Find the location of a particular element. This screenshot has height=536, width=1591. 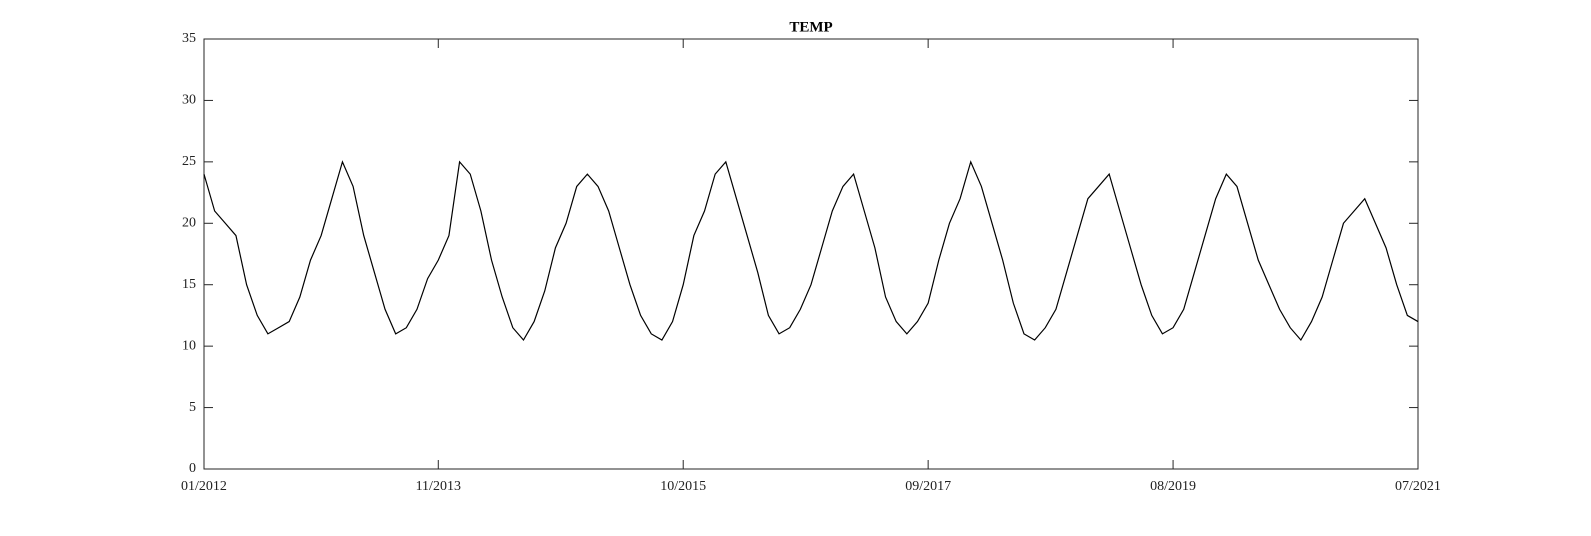

y-tick-label: 15 is located at coordinates (189, 284).